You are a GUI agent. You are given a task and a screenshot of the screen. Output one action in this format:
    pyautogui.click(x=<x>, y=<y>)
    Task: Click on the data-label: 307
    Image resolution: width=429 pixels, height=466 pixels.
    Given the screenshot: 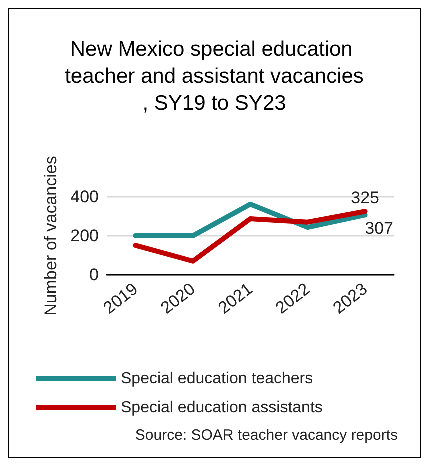 What is the action you would take?
    pyautogui.click(x=379, y=228)
    